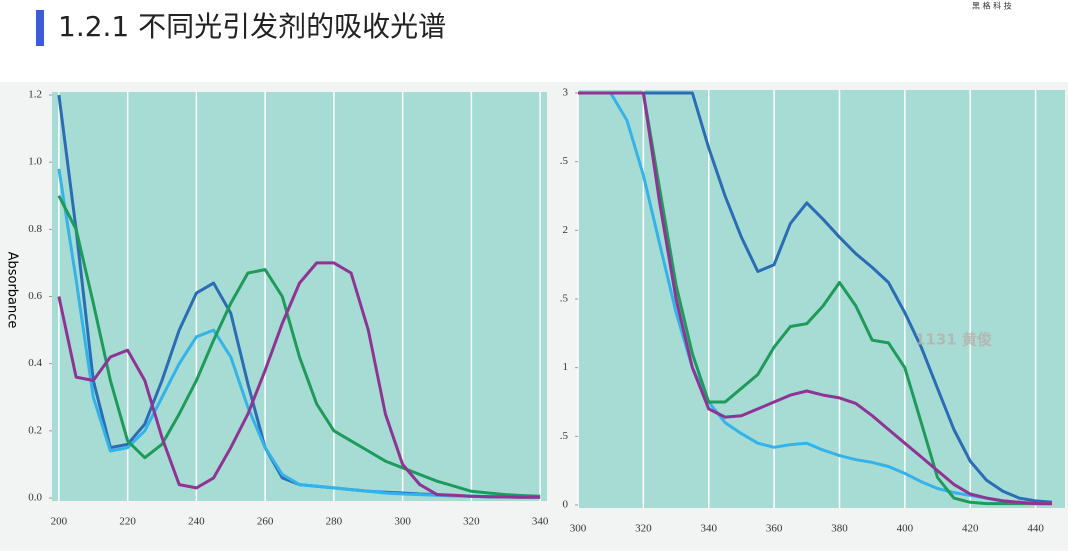 The image size is (1068, 555). What do you see at coordinates (35, 229) in the screenshot?
I see `y-tick-label: 0.8` at bounding box center [35, 229].